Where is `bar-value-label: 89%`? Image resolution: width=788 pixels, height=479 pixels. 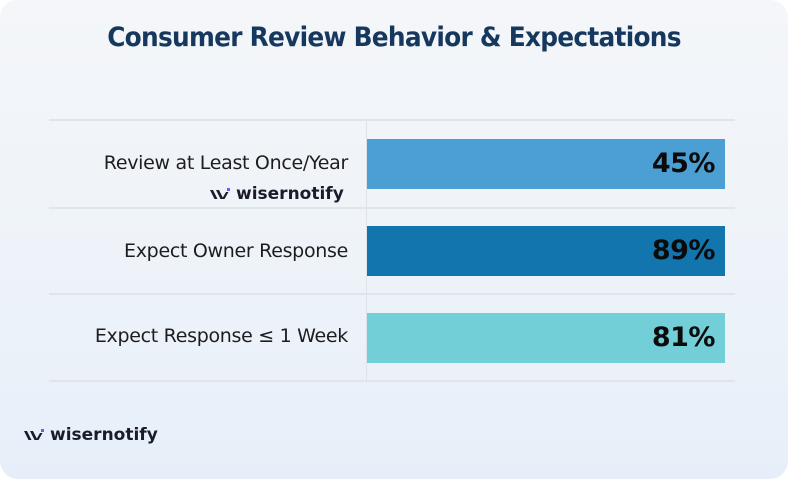
bar-value-label: 89% is located at coordinates (683, 250).